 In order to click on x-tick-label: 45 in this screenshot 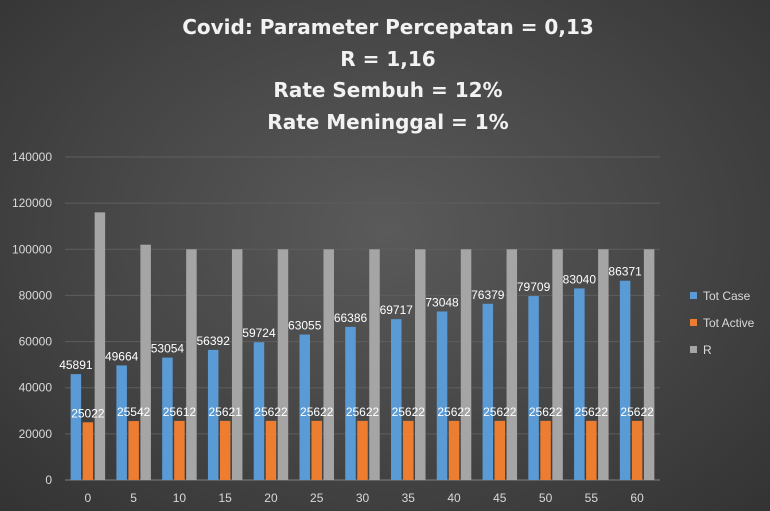, I will do `click(500, 498)`.